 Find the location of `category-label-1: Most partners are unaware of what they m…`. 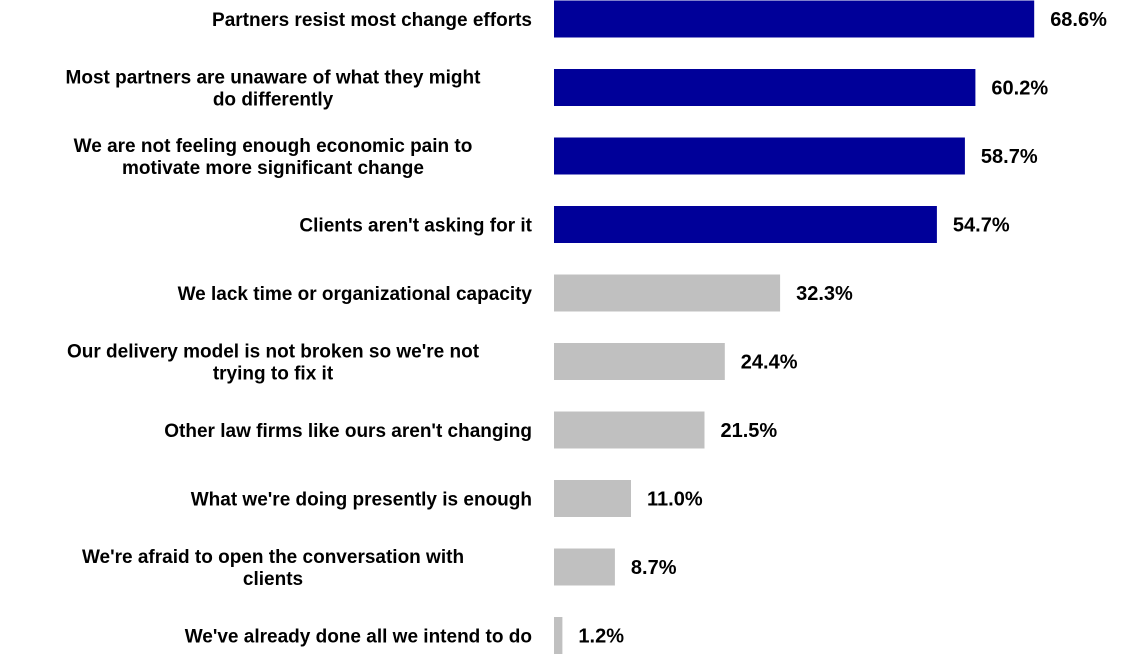

category-label-1: Most partners are unaware of what they m… is located at coordinates (274, 89).